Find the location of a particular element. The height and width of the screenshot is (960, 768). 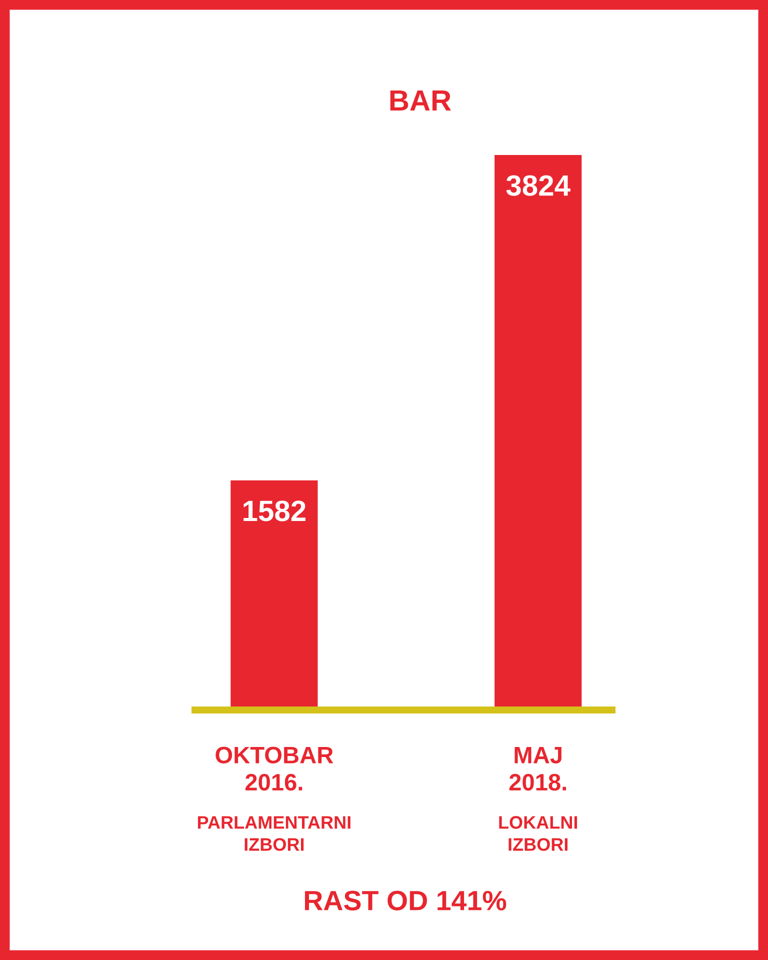

x-tick-label: OKTOBAR 2016. is located at coordinates (275, 768).